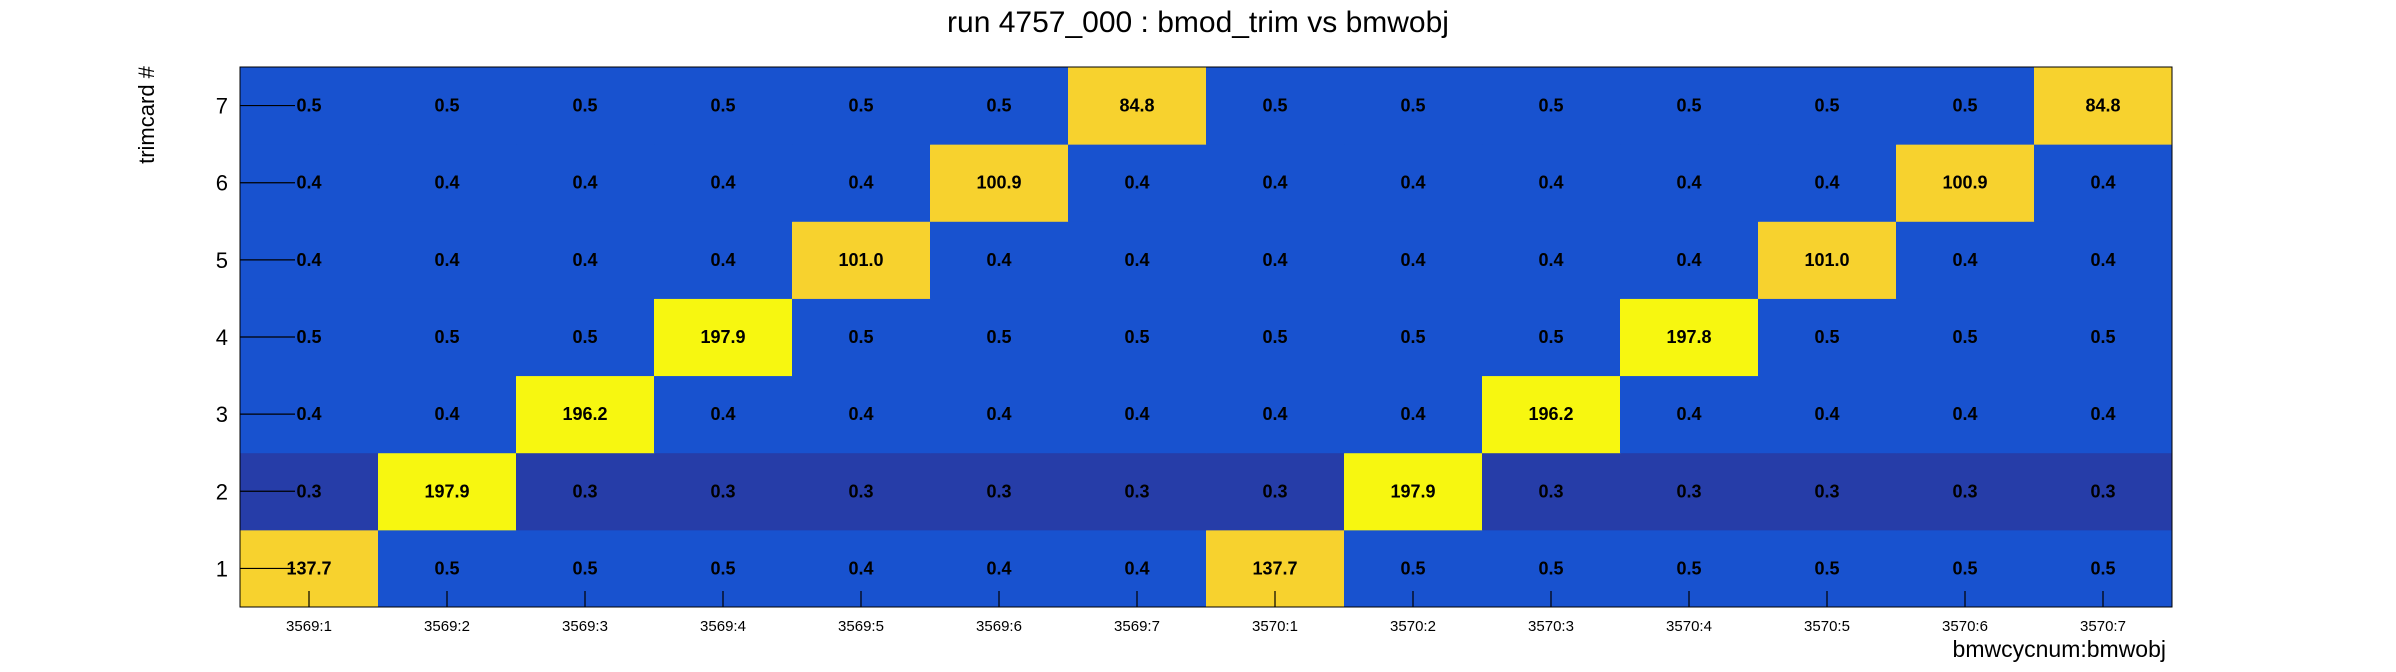  I want to click on y-axis: 1 2 3 4 5 6 7, so click(255, 337).